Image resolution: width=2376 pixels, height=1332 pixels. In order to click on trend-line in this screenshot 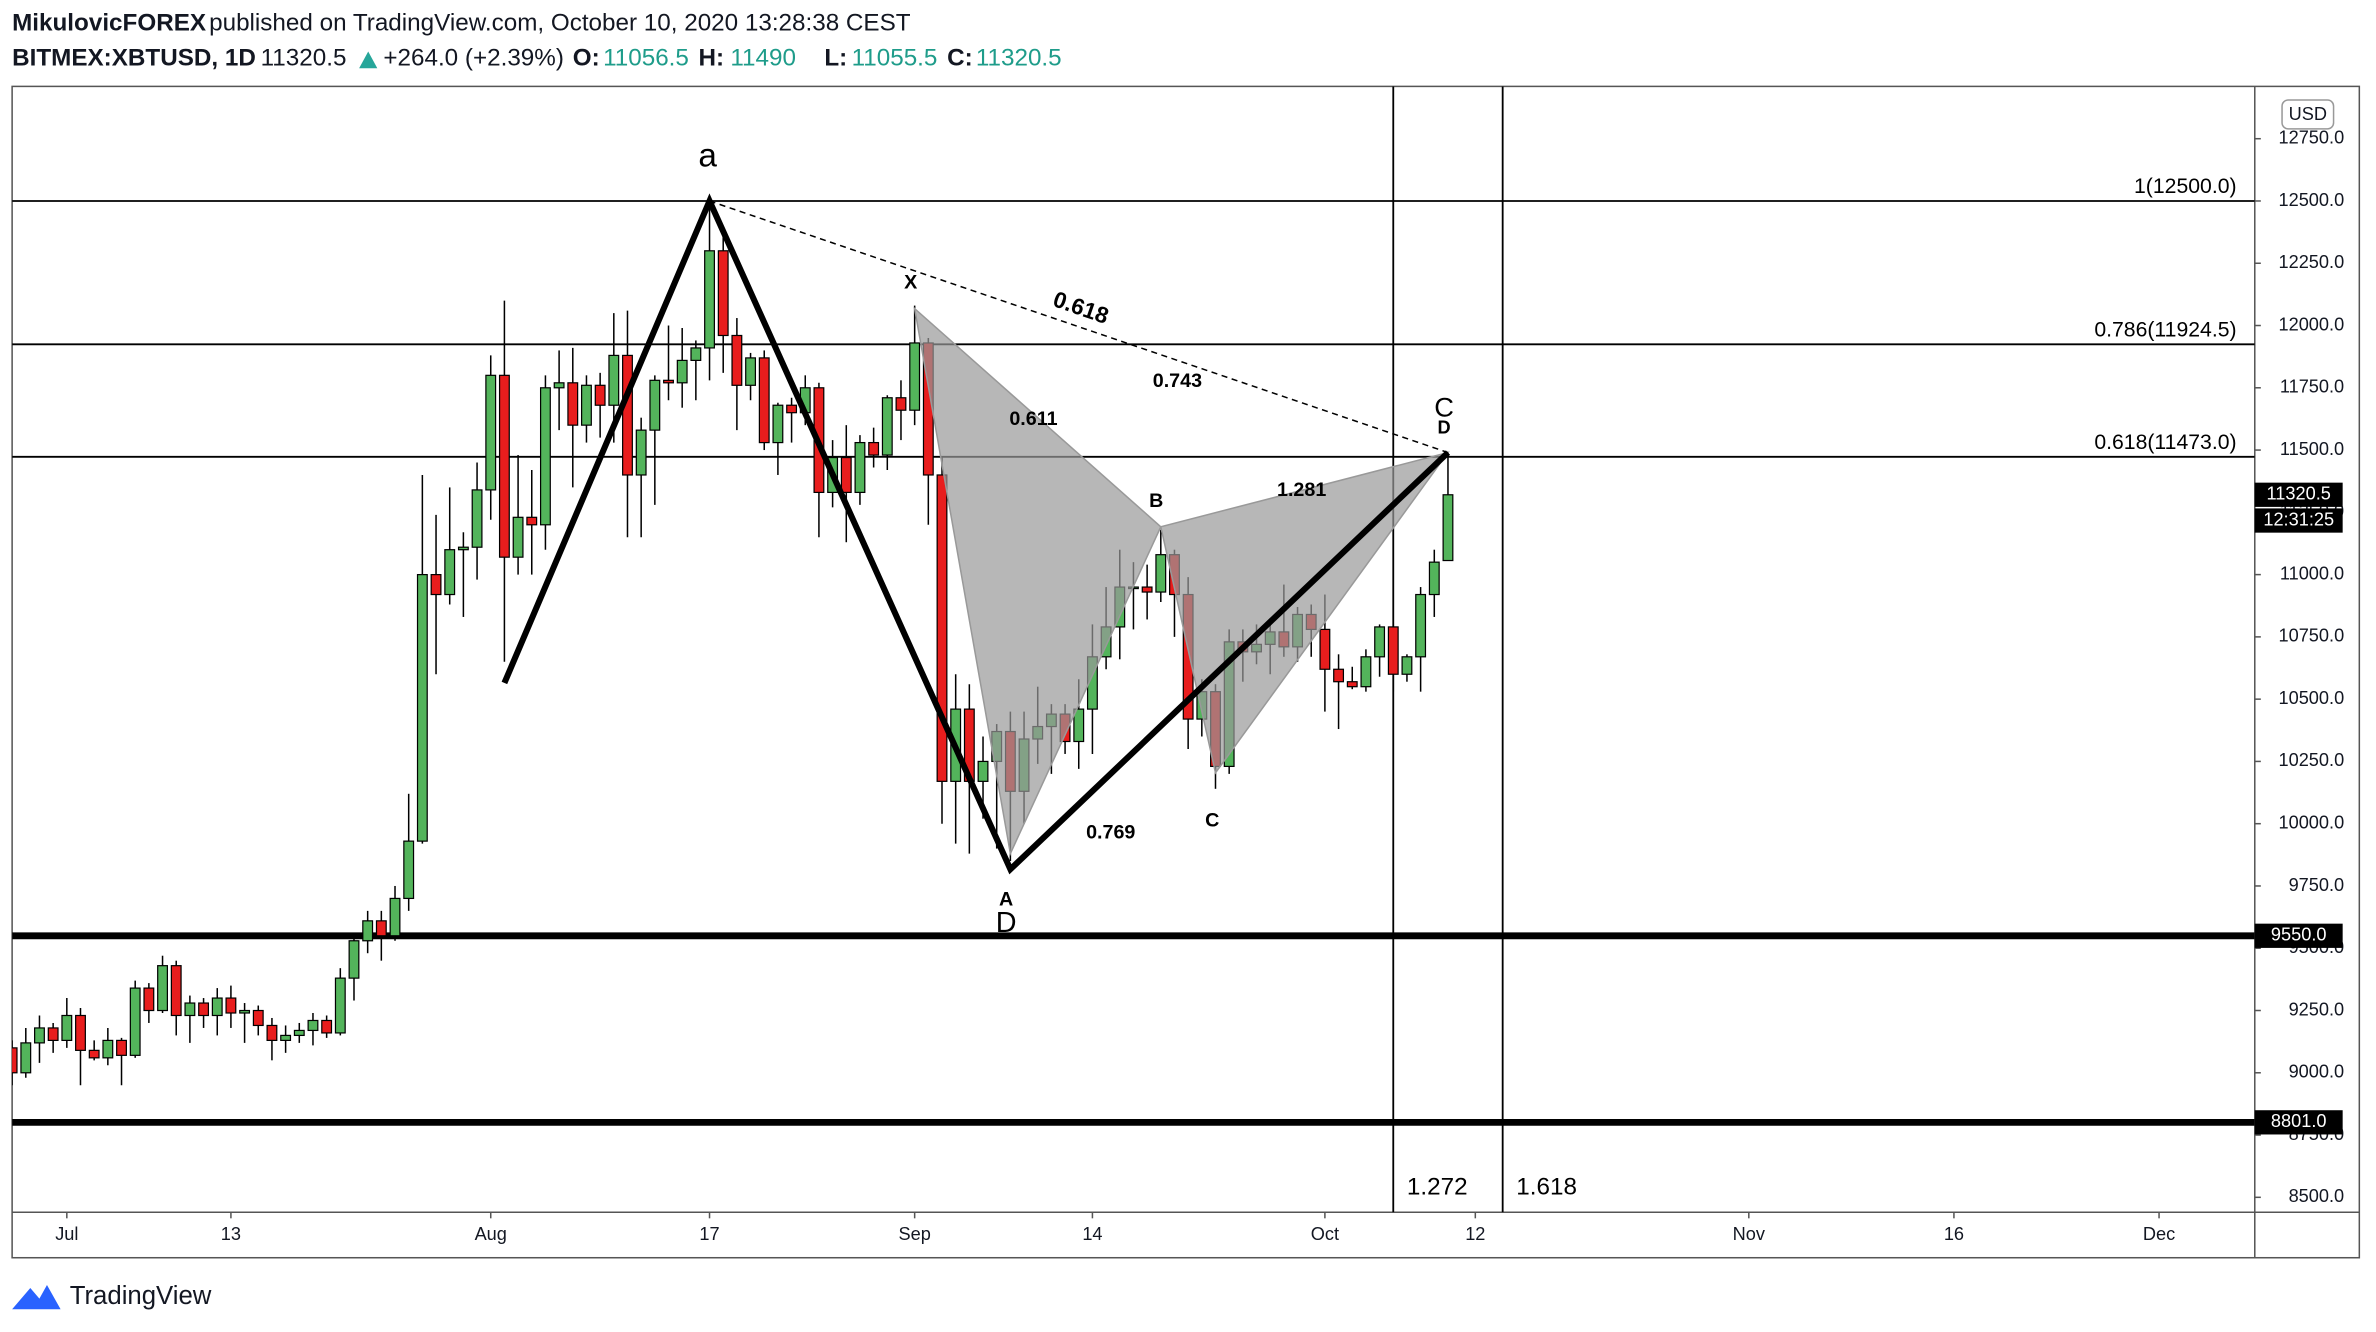, I will do `click(1079, 327)`.